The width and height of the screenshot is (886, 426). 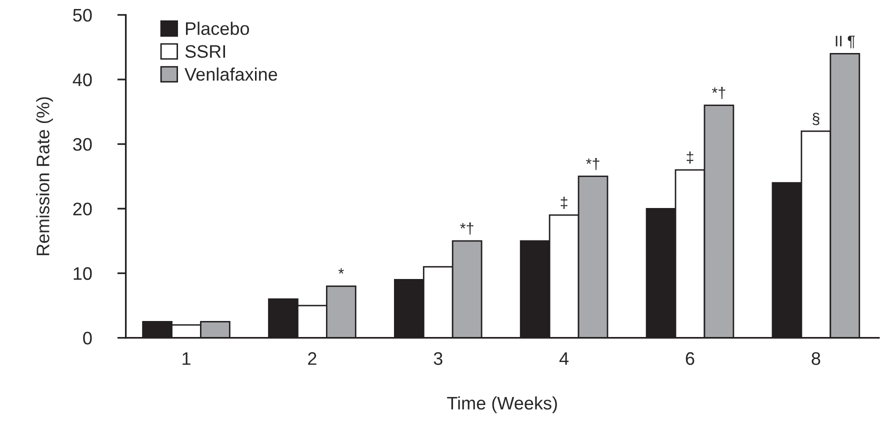 What do you see at coordinates (87, 338) in the screenshot?
I see `y-tick-label: 0` at bounding box center [87, 338].